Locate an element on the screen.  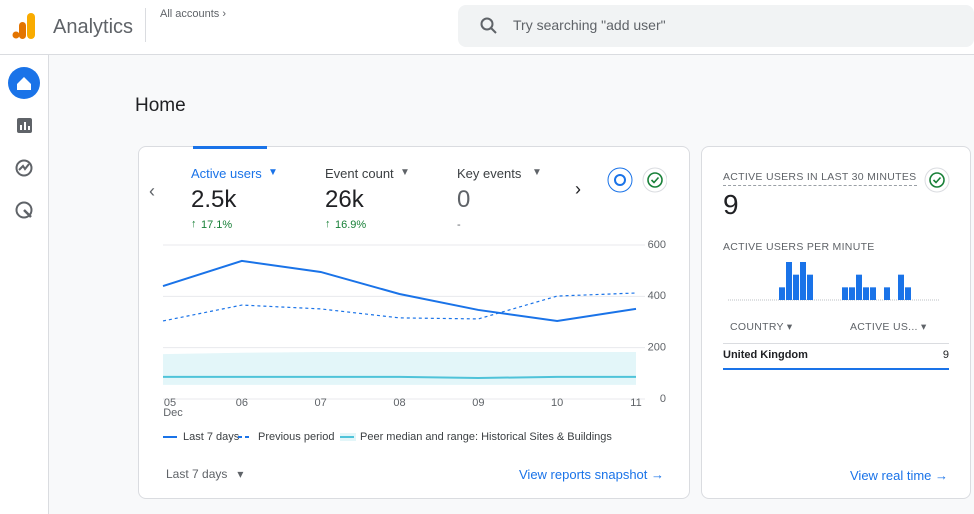
table-header: ACTIVE US... ▾ is located at coordinates (888, 327).